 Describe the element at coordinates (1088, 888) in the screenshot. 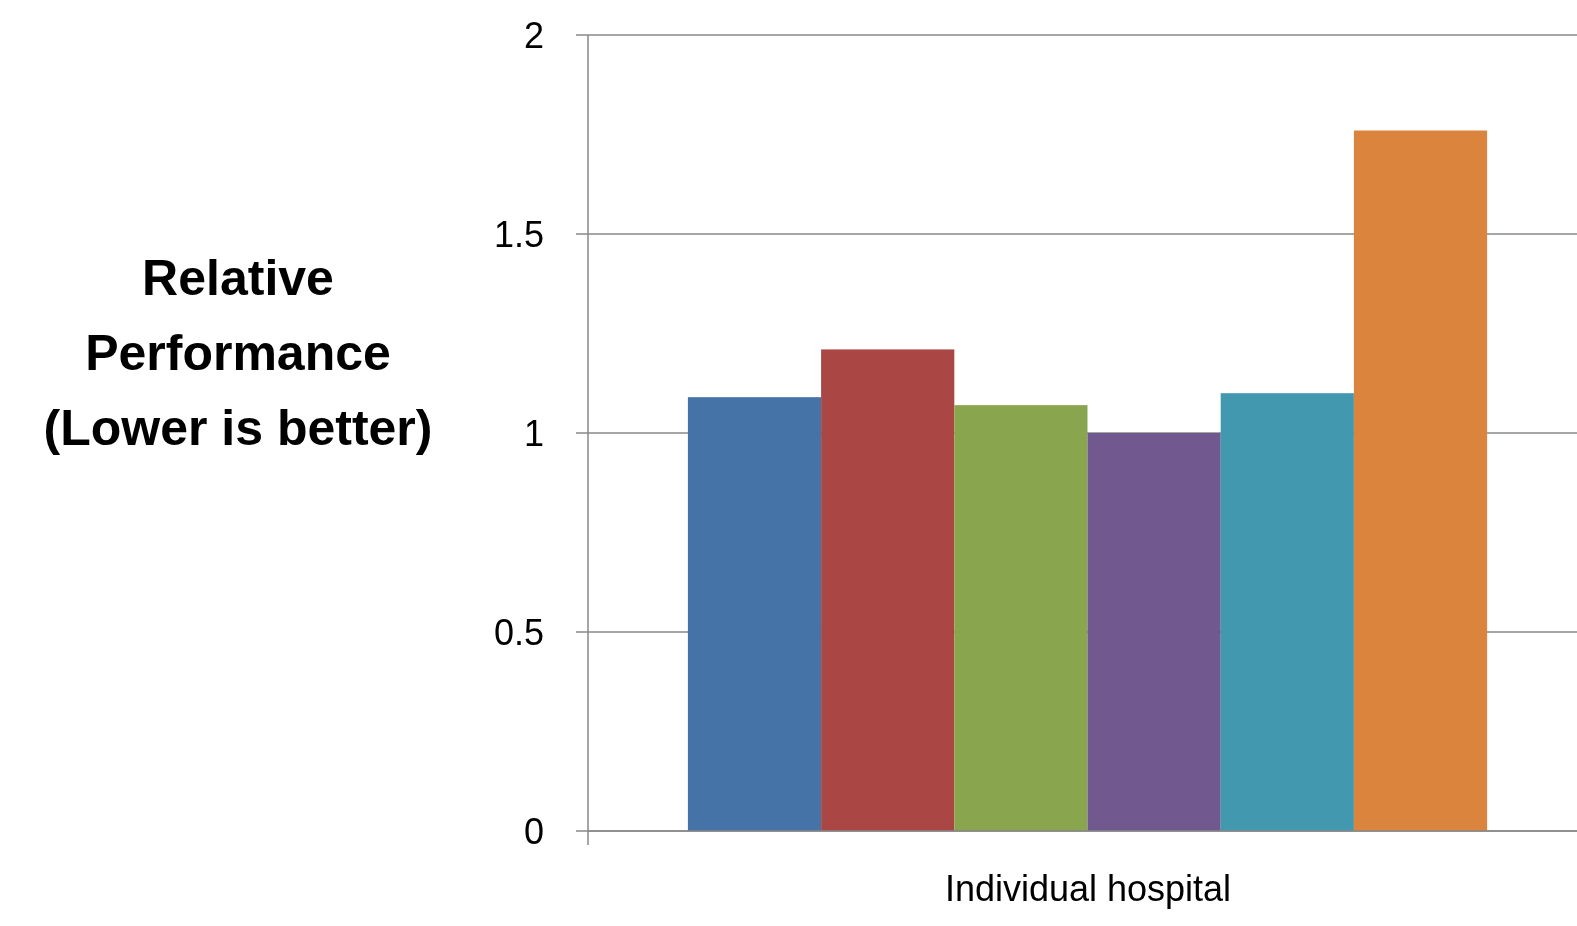

I see `x-axis-title: Individual hospital` at that location.